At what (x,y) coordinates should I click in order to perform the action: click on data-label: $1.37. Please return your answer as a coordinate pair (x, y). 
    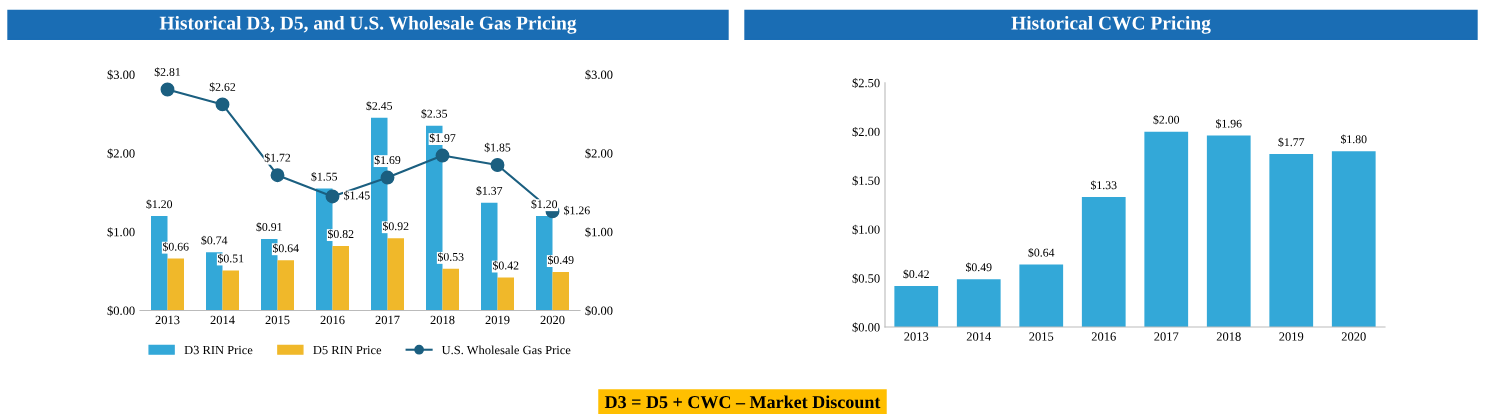
    Looking at the image, I should click on (489, 191).